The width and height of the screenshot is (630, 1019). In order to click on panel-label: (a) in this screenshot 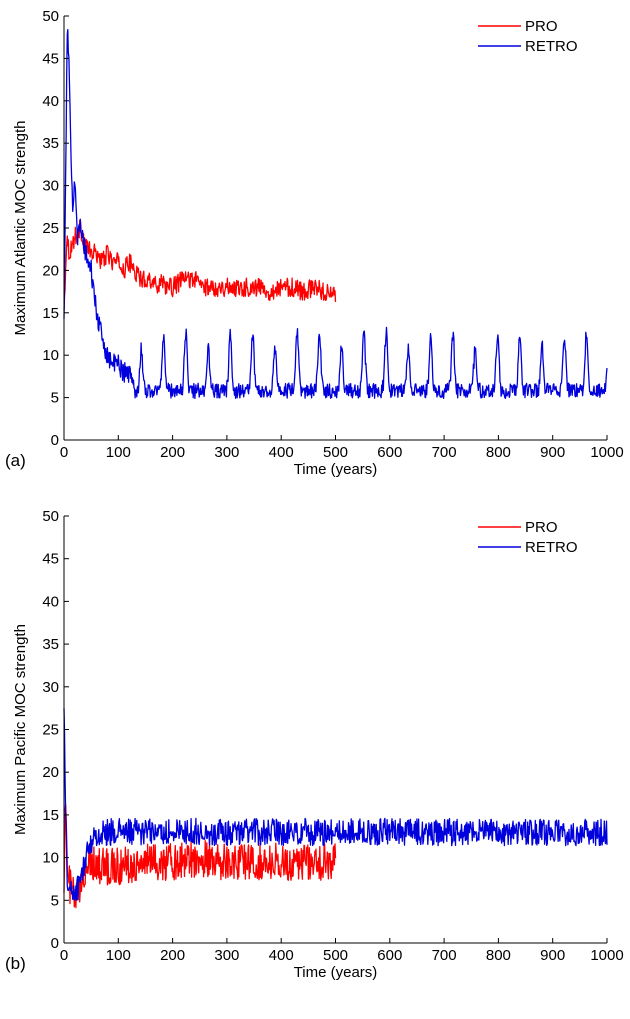, I will do `click(15, 460)`.